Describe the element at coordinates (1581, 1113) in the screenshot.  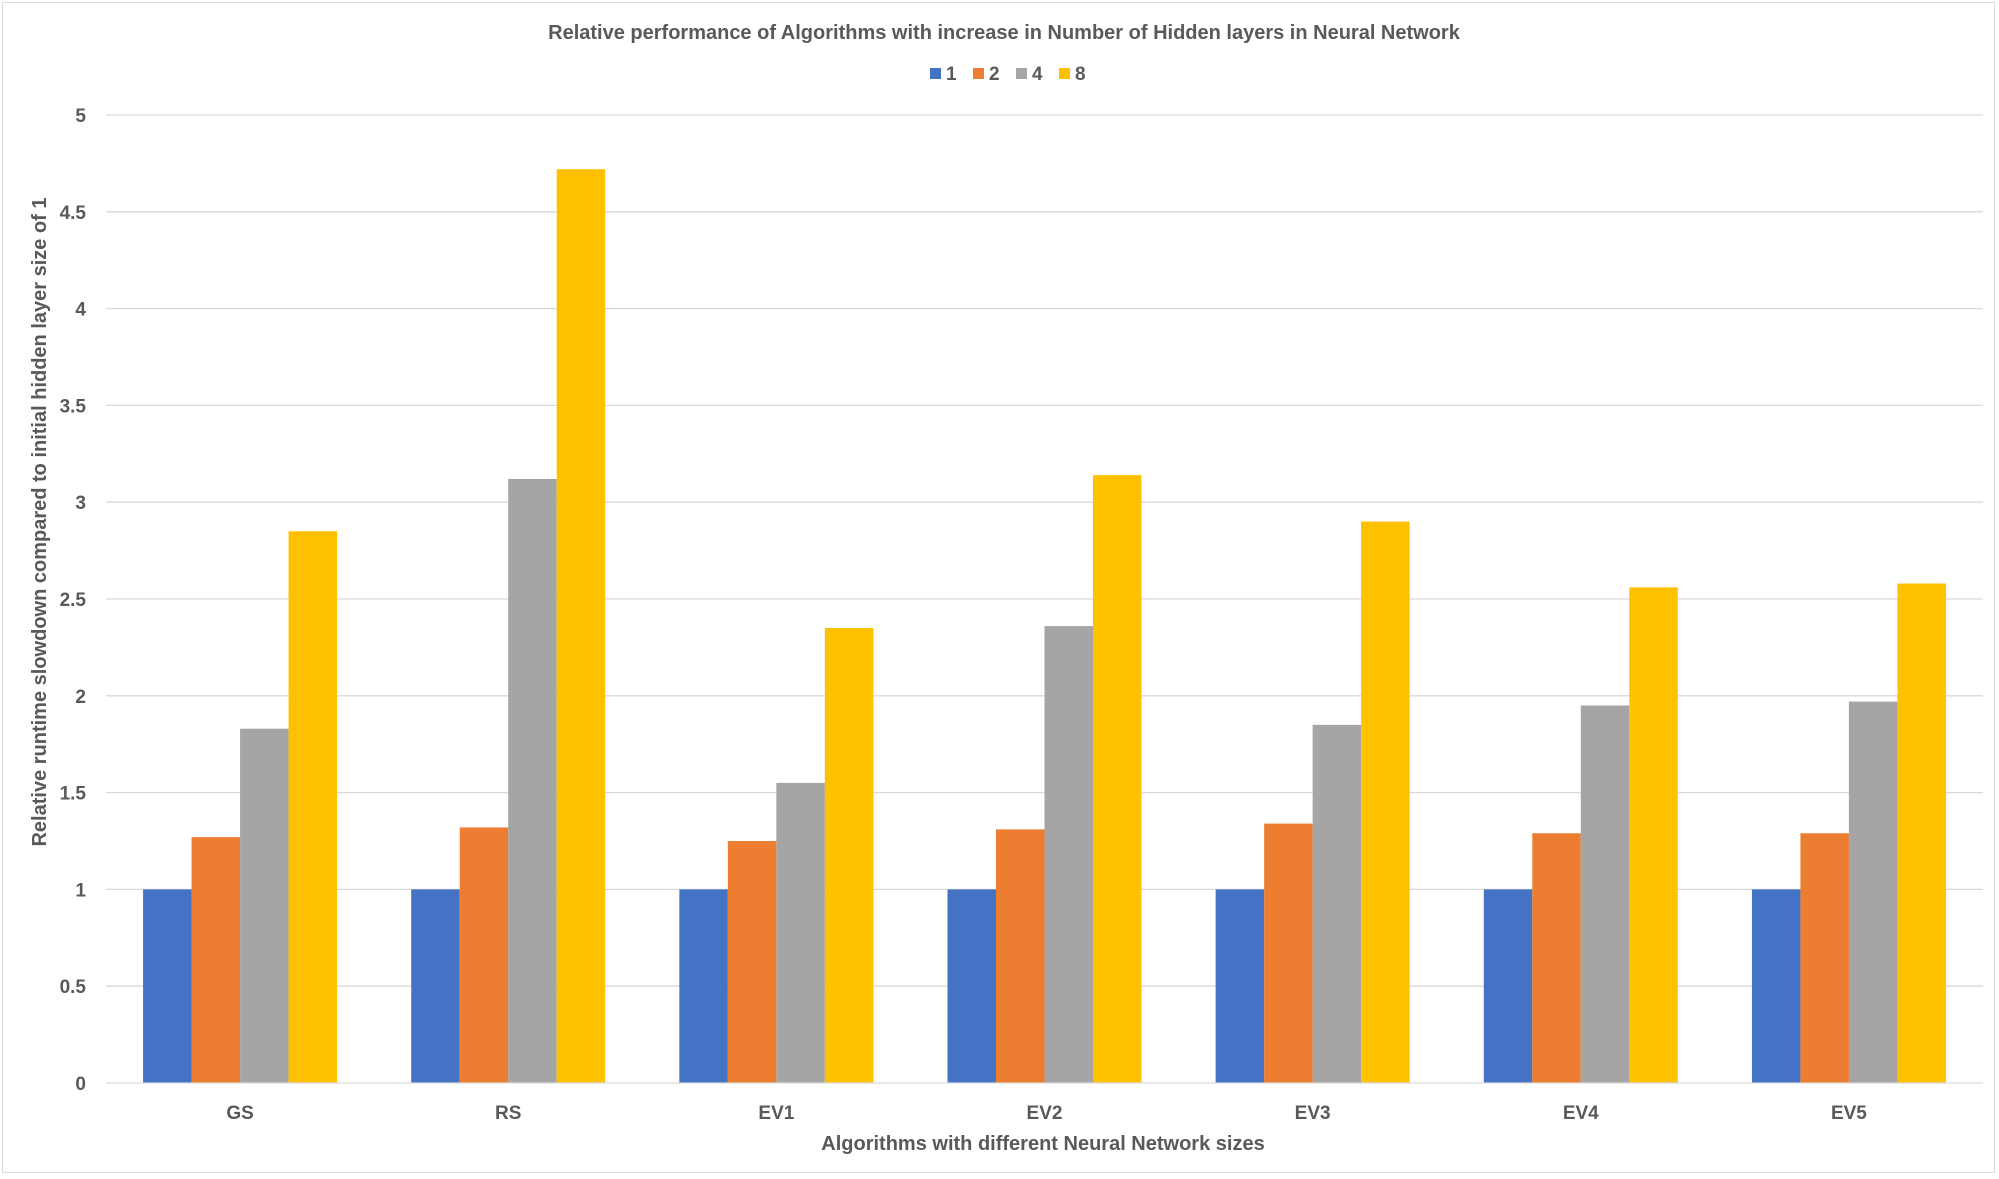
I see `x-tick-label: EV4` at that location.